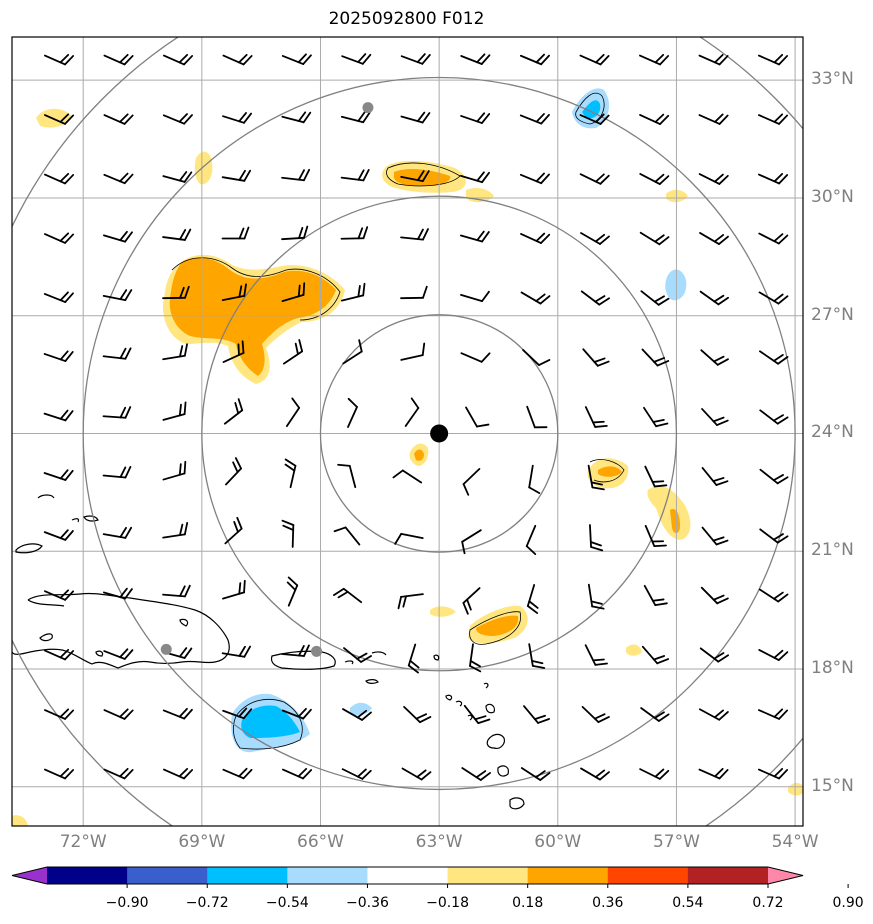 This screenshot has height=924, width=873. I want to click on lat-tick-label: 24°N, so click(832, 432).